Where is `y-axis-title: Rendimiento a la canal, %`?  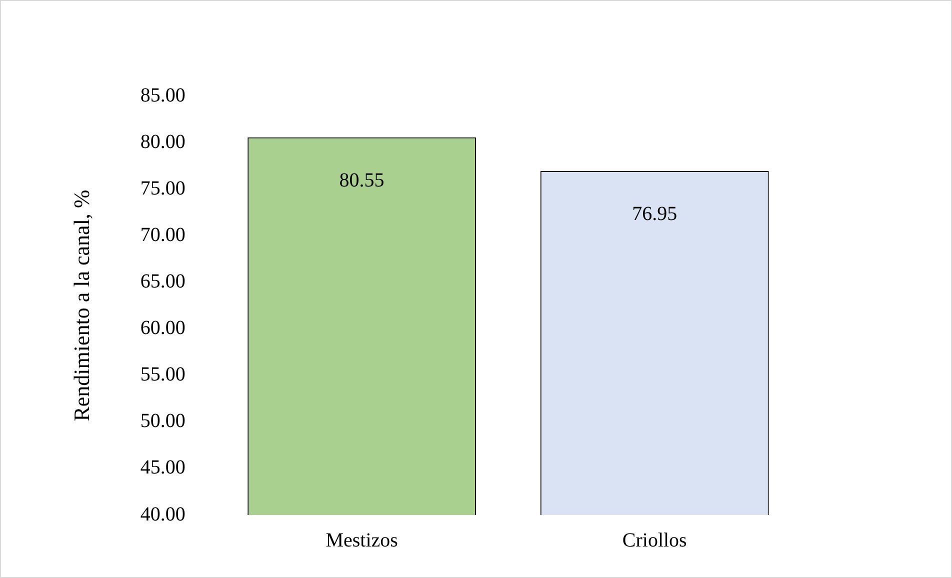 y-axis-title: Rendimiento a la canal, % is located at coordinates (81, 306).